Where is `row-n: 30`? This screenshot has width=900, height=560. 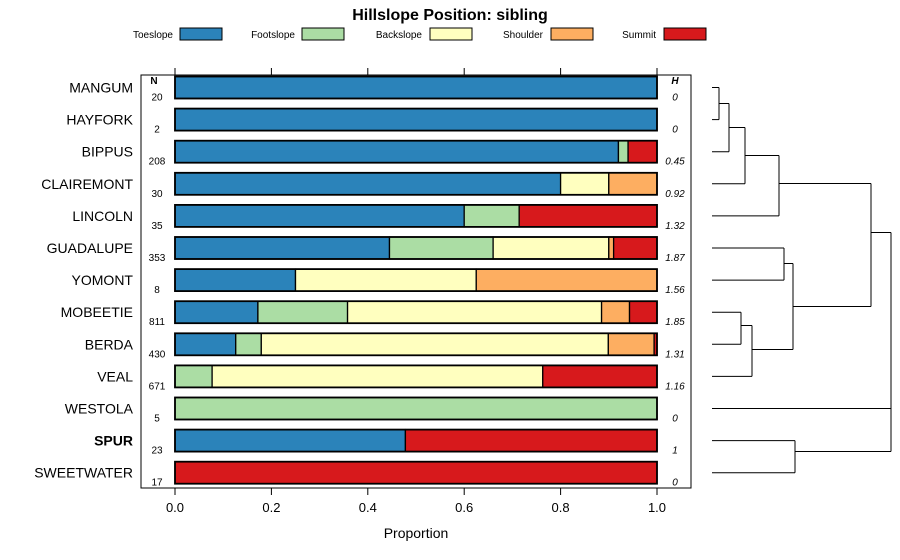 row-n: 30 is located at coordinates (157, 194).